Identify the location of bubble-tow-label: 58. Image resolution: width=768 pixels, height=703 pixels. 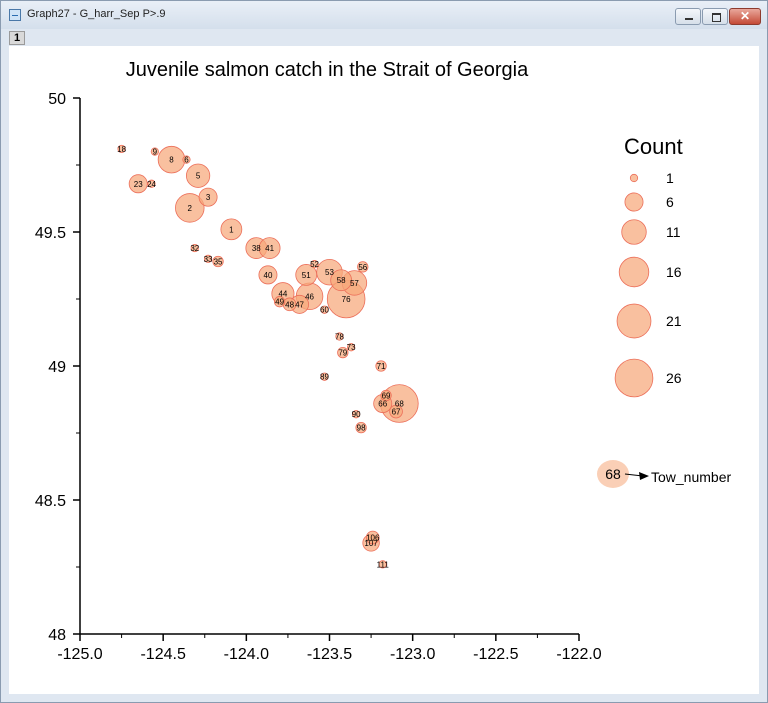
(341, 280).